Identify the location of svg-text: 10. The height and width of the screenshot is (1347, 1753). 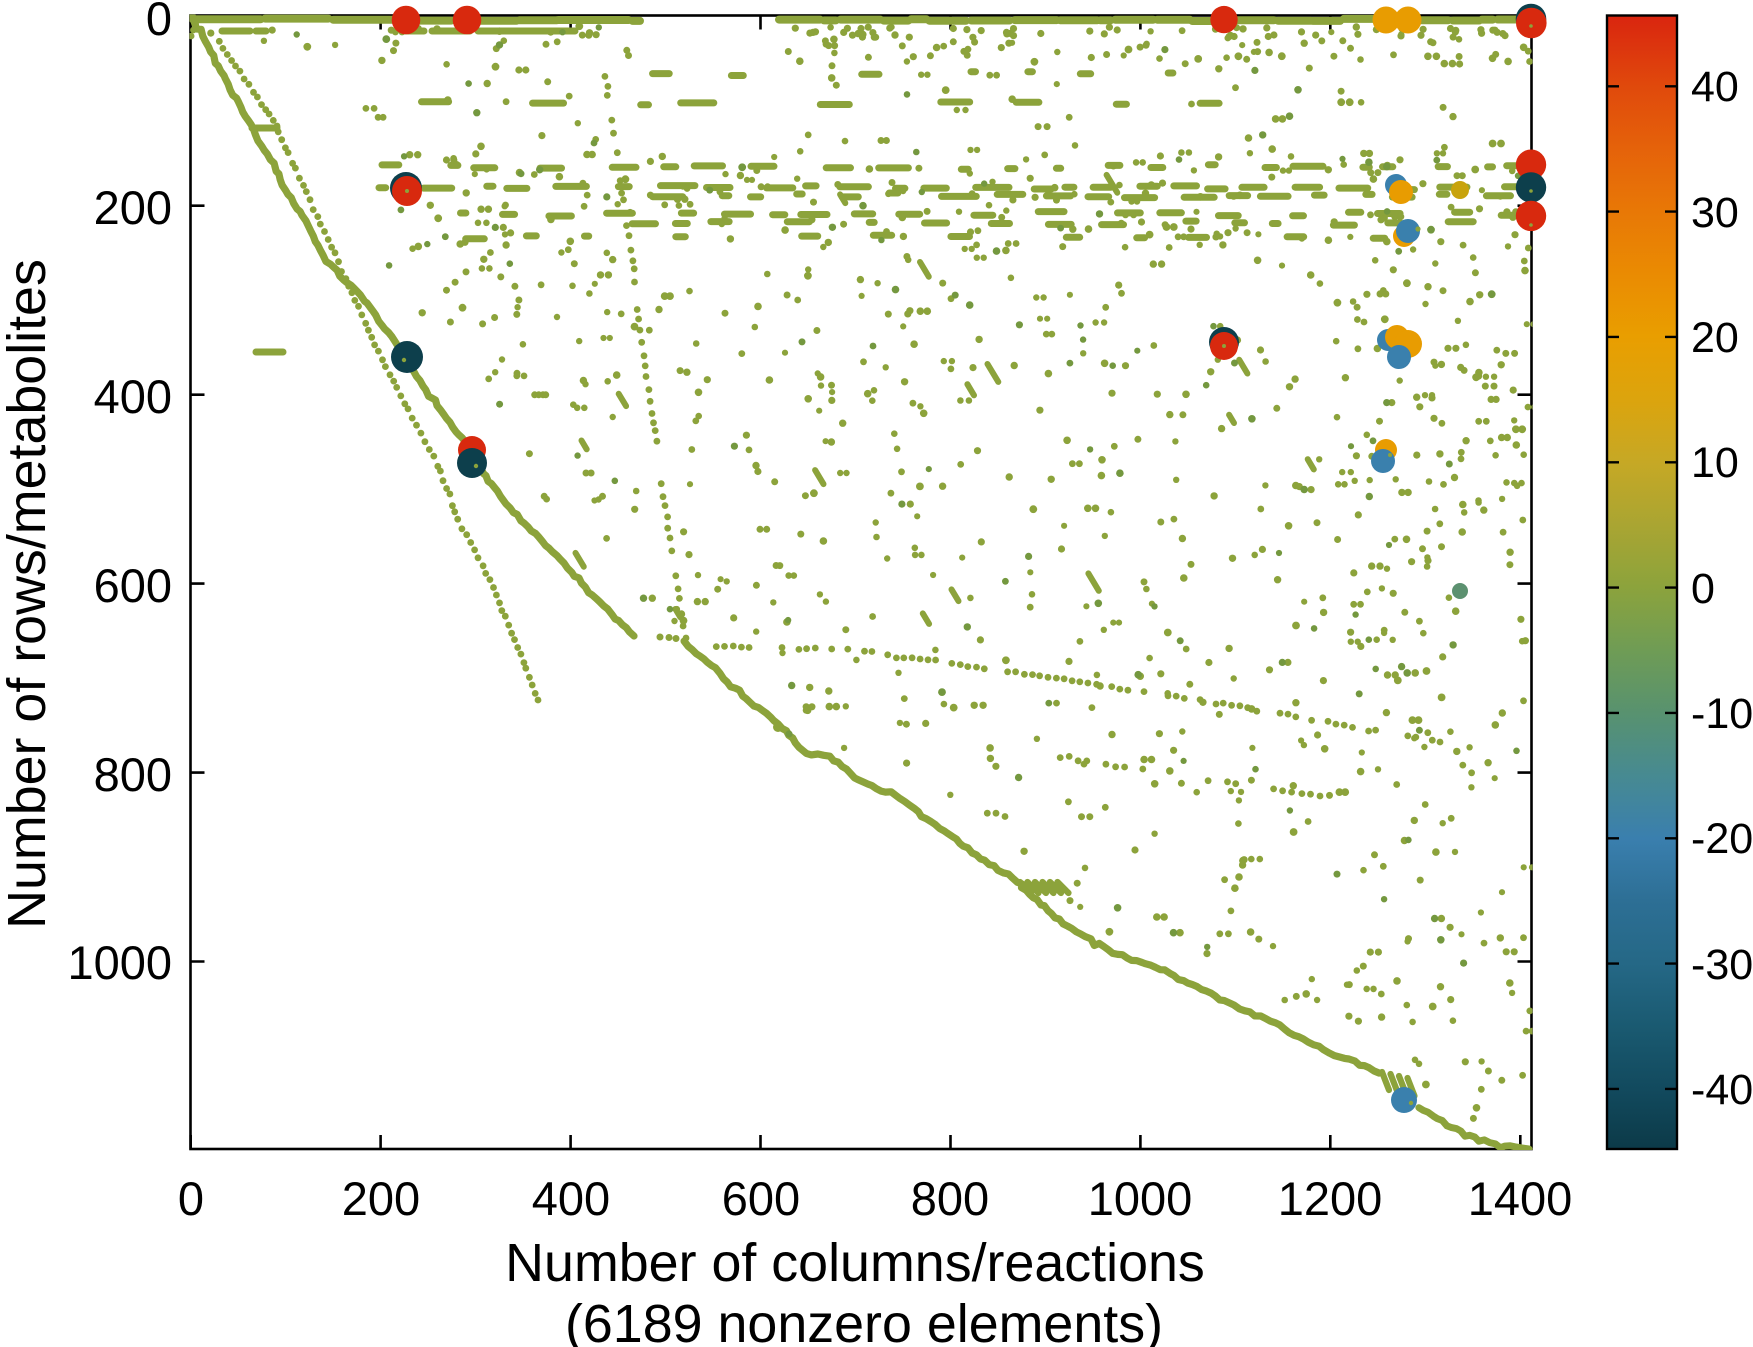
(1715, 463).